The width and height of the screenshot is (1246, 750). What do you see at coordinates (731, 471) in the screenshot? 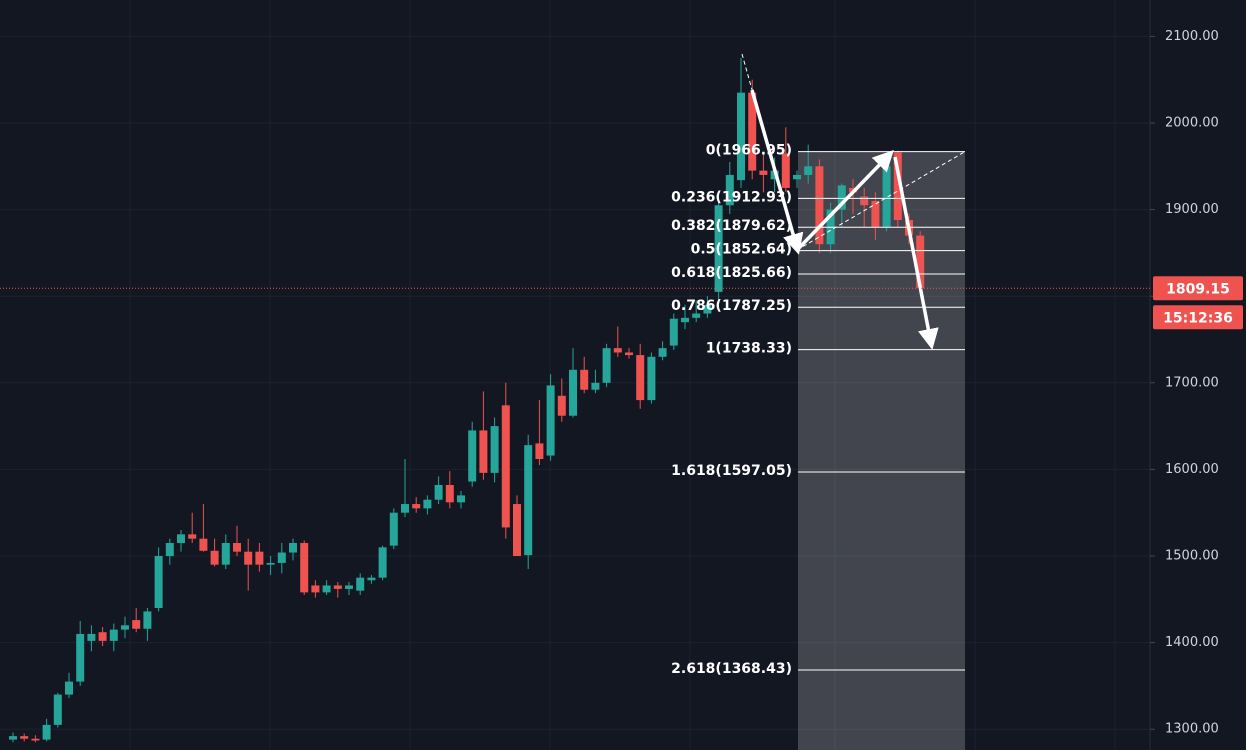
I see `fib-label: 1.618(1597.05)` at bounding box center [731, 471].